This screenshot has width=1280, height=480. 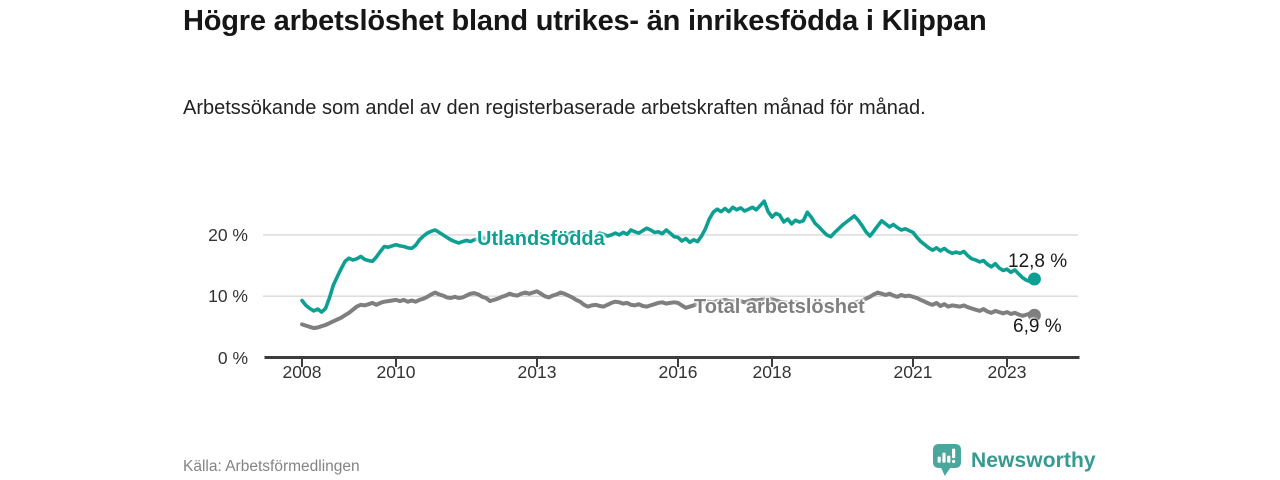 I want to click on newsworthy-logo-icon, so click(x=947, y=460).